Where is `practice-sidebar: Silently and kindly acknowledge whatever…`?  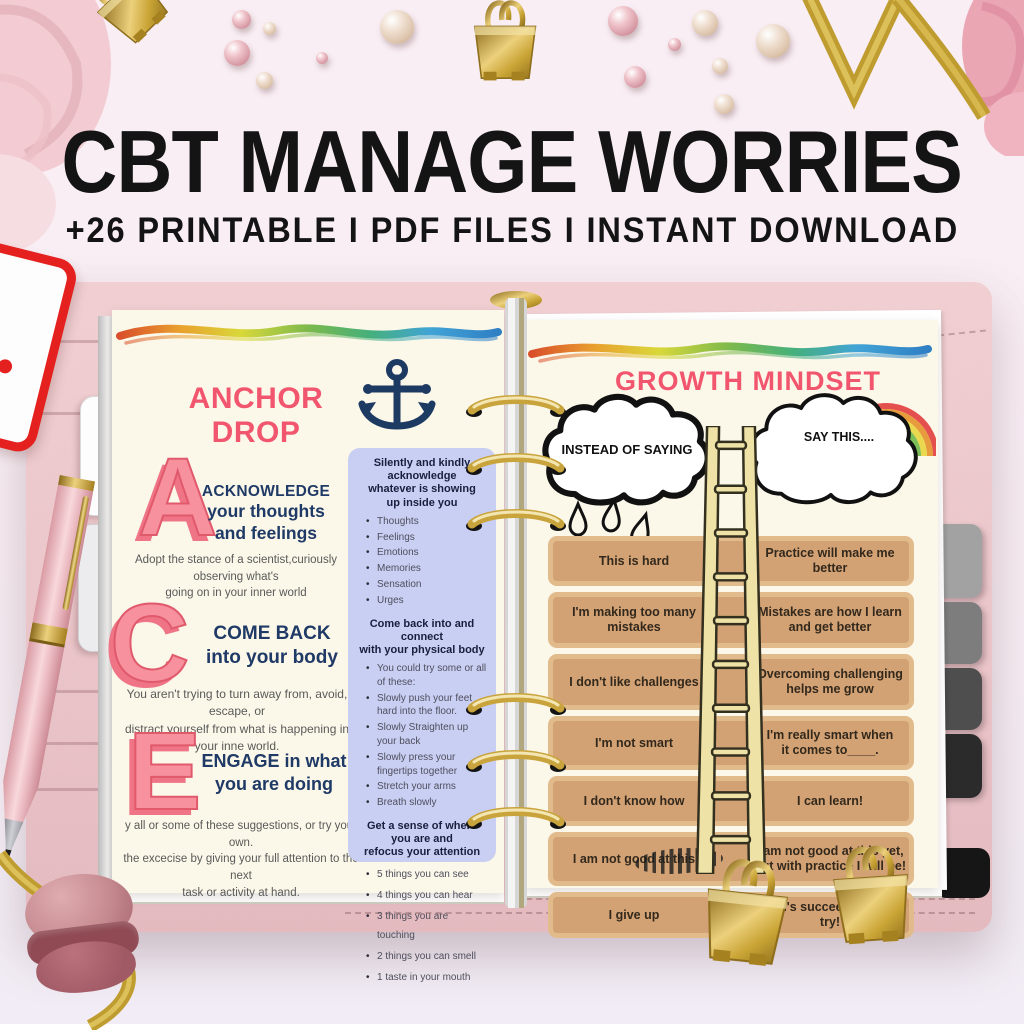 practice-sidebar: Silently and kindly acknowledge whatever… is located at coordinates (422, 717).